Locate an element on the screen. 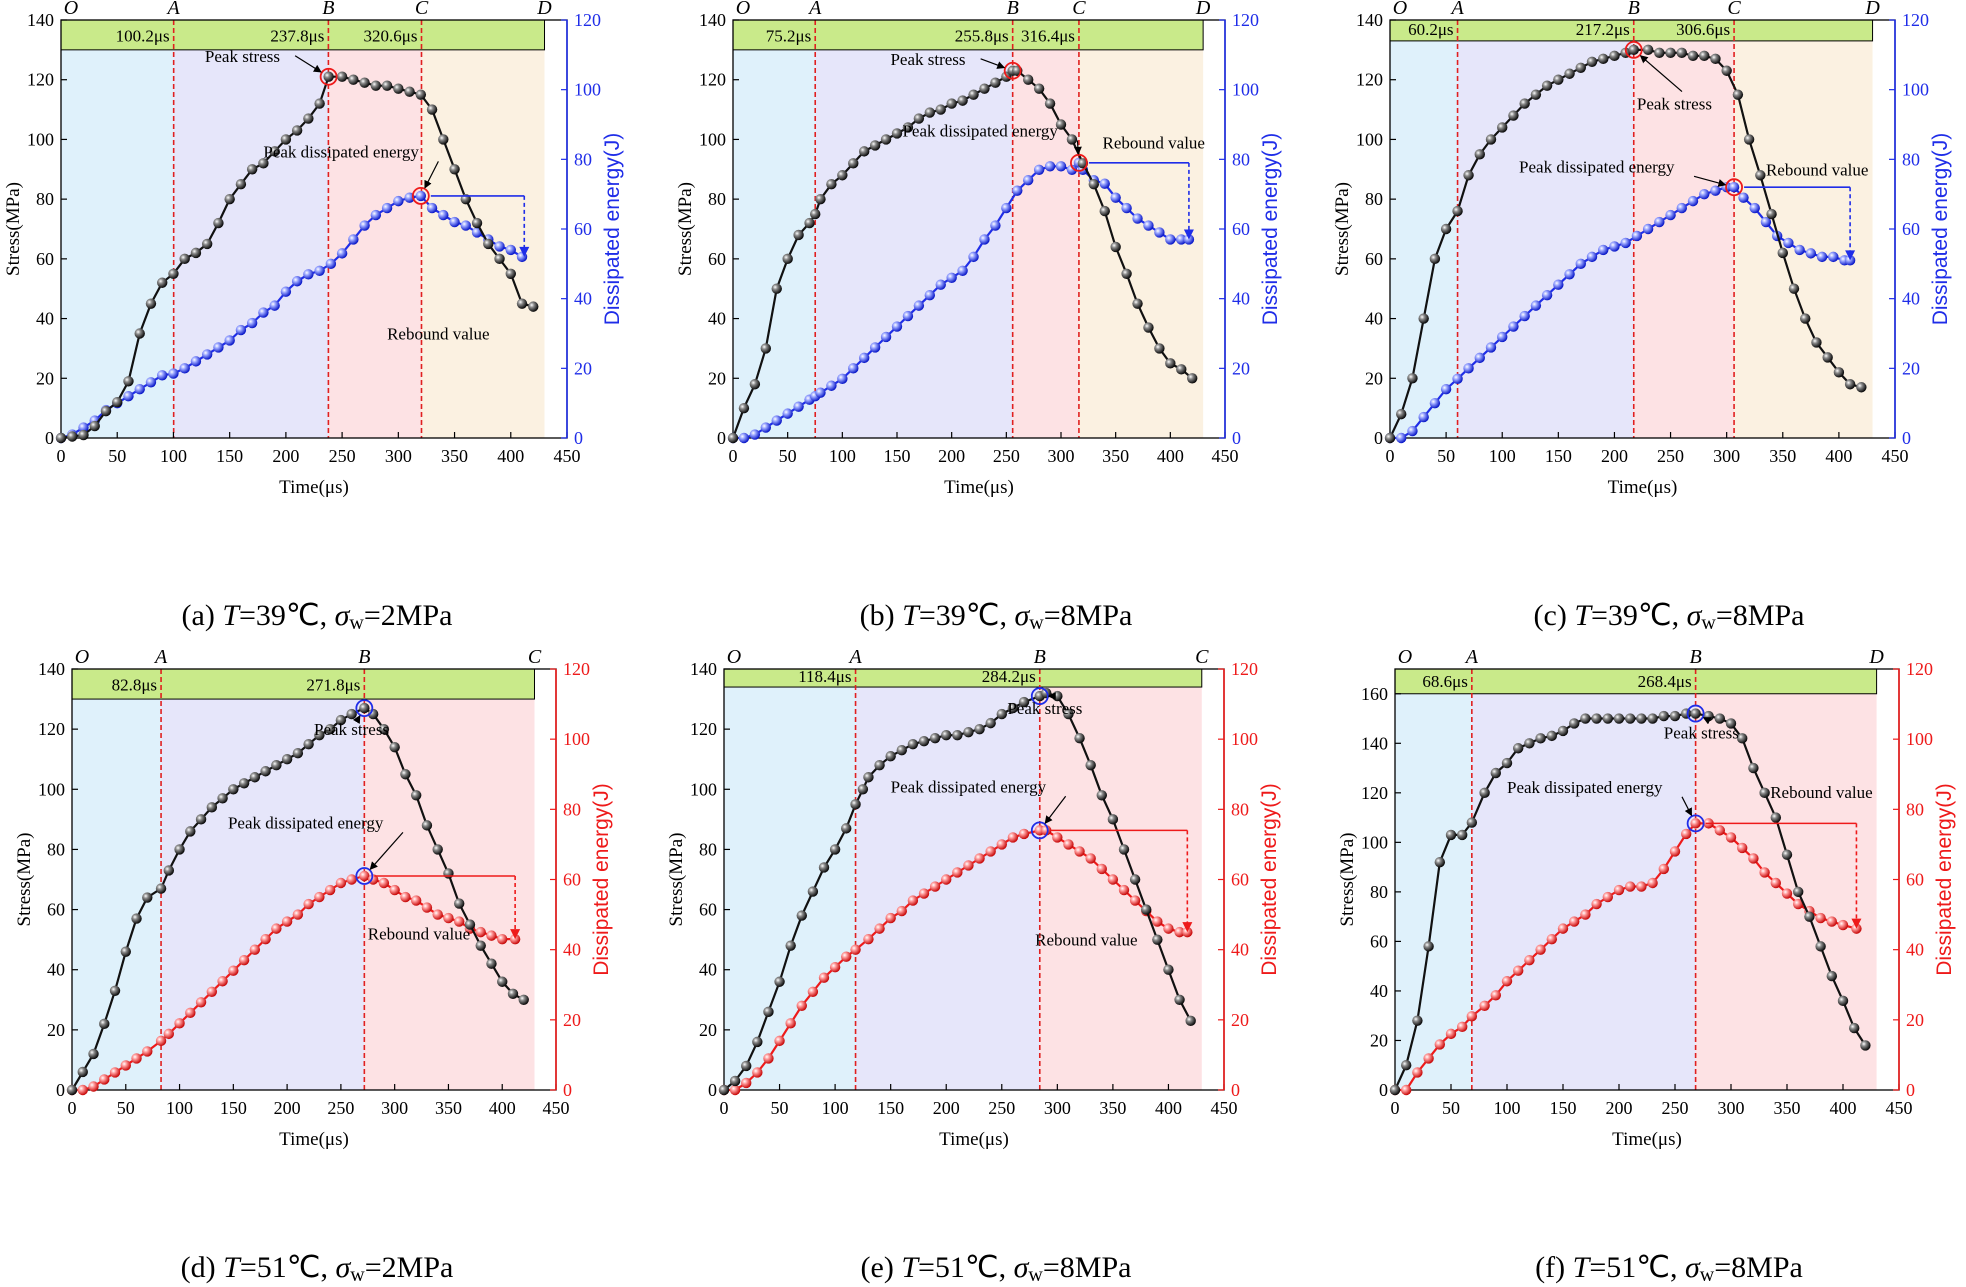 The height and width of the screenshot is (1287, 1966). x-axis-label: Time(μs) is located at coordinates (314, 487).